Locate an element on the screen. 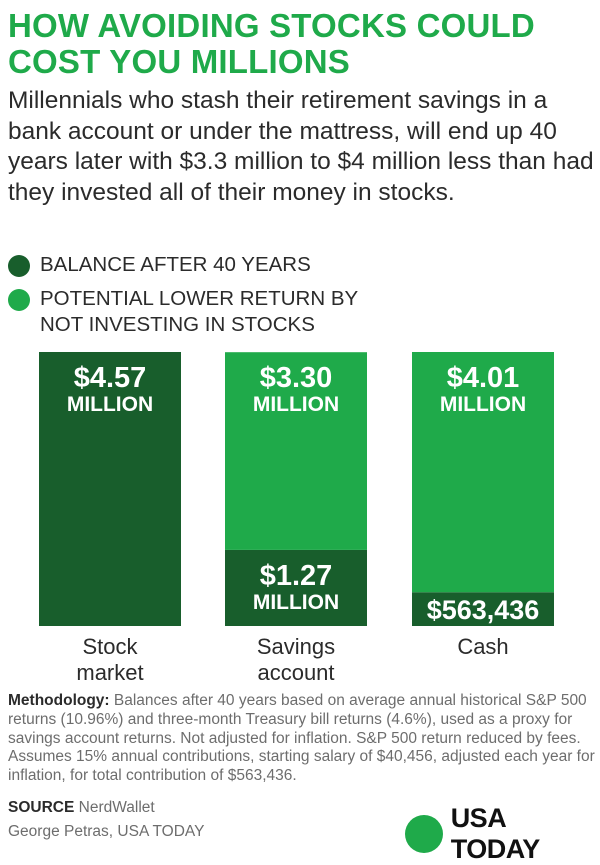 The height and width of the screenshot is (865, 600). category-label-cash-line-1: Cash is located at coordinates (482, 646).